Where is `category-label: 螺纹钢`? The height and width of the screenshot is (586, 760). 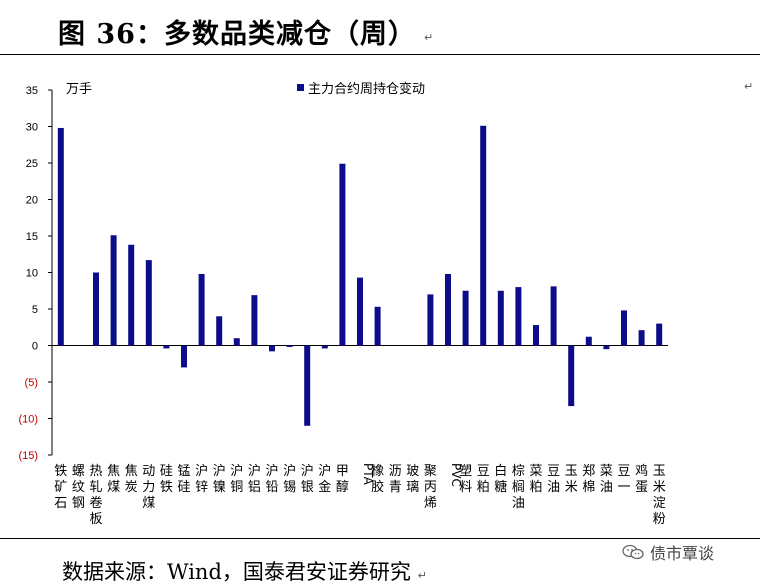 category-label: 螺纹钢 is located at coordinates (78, 487).